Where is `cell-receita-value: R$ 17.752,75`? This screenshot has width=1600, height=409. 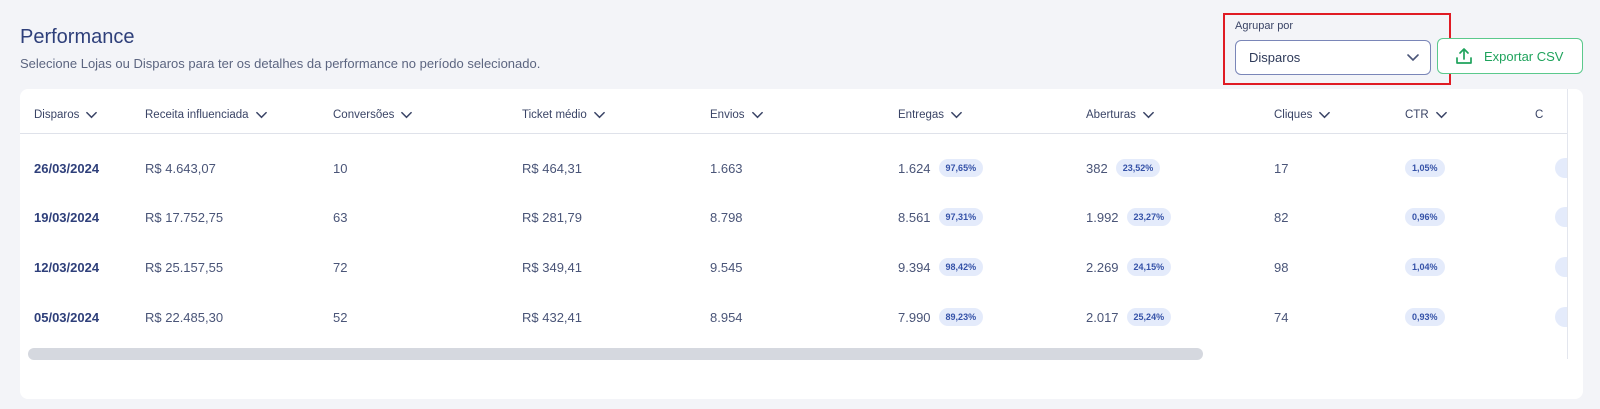
cell-receita-value: R$ 17.752,75 is located at coordinates (184, 217).